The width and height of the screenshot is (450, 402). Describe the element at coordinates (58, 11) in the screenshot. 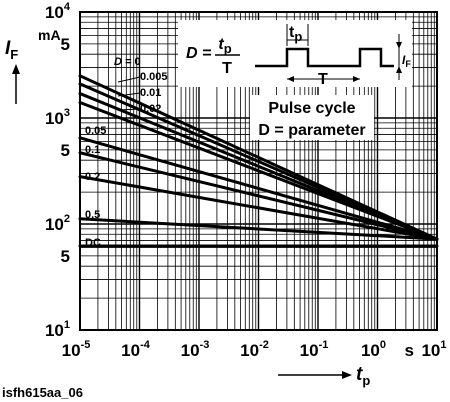

I see `y-tick-label: 10⁴` at that location.